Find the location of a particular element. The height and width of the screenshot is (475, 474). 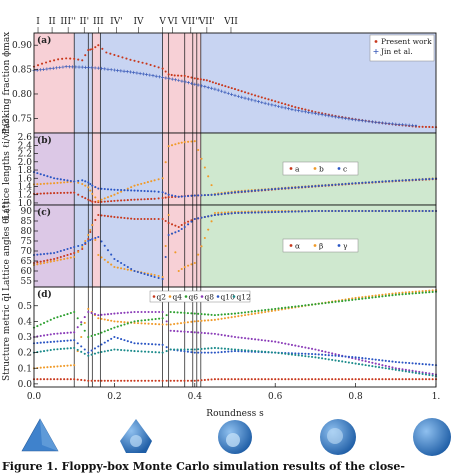

y-axis-label: Lattice lengths ℓi/v1/3 is located at coordinates (7, 168).